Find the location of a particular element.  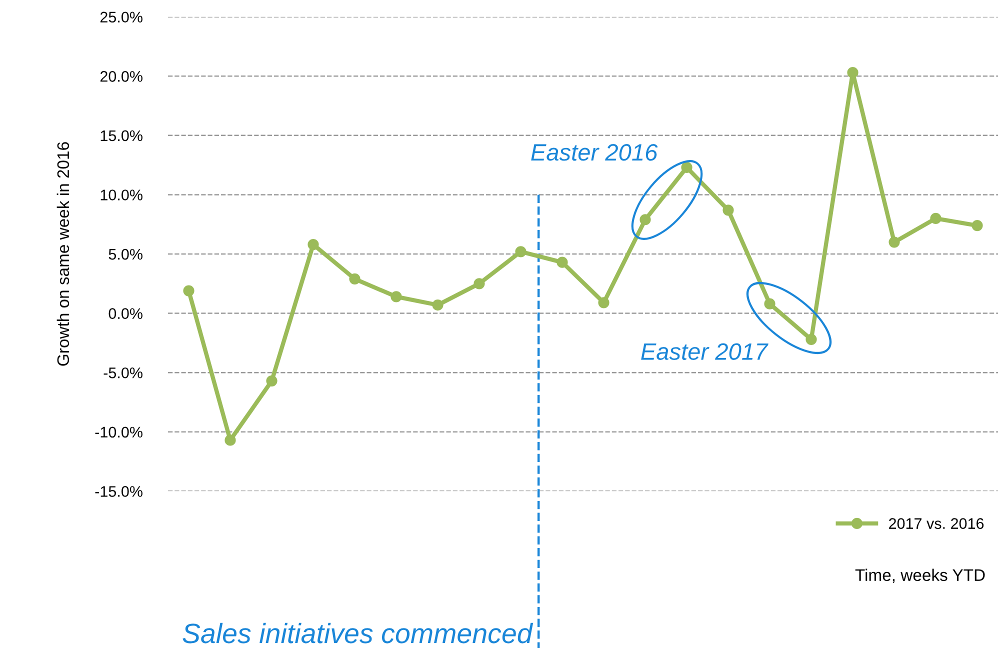

annotation: Easter 2016 is located at coordinates (594, 152).